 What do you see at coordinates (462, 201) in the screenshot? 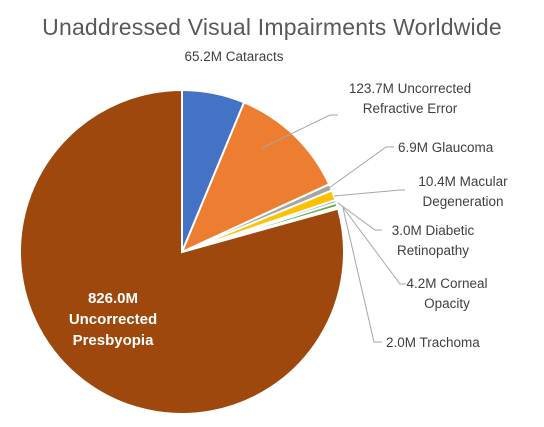
I see `slice-label-line: Degeneration` at bounding box center [462, 201].